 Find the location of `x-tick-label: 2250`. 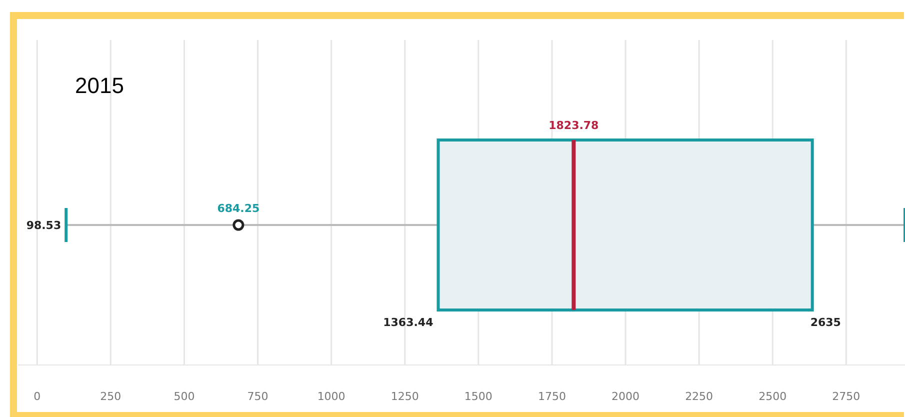

x-tick-label: 2250 is located at coordinates (699, 396).